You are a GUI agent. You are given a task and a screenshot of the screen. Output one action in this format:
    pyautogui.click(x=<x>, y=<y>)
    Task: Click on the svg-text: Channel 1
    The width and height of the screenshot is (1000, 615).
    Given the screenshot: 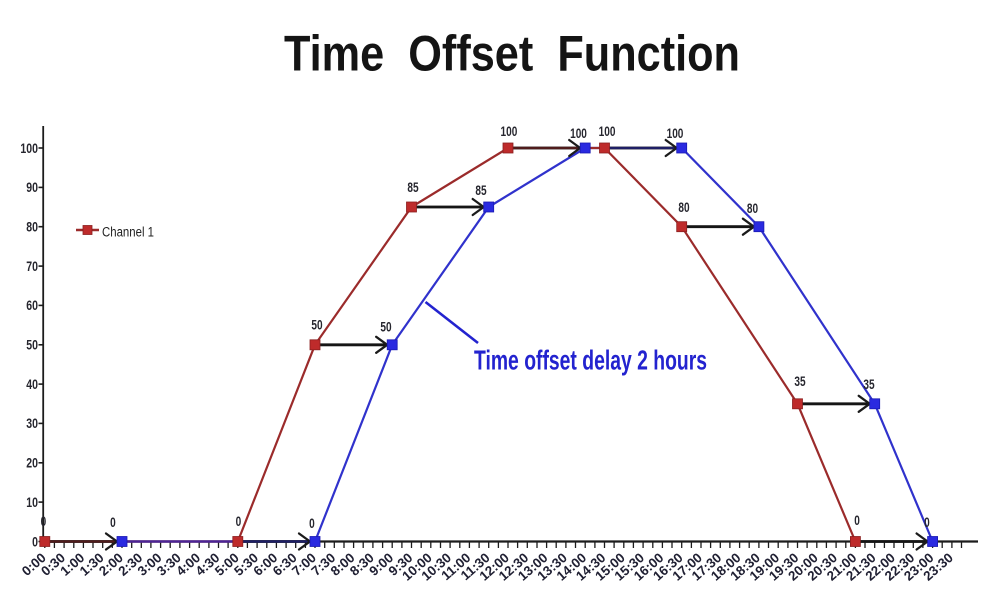 What is the action you would take?
    pyautogui.click(x=128, y=232)
    